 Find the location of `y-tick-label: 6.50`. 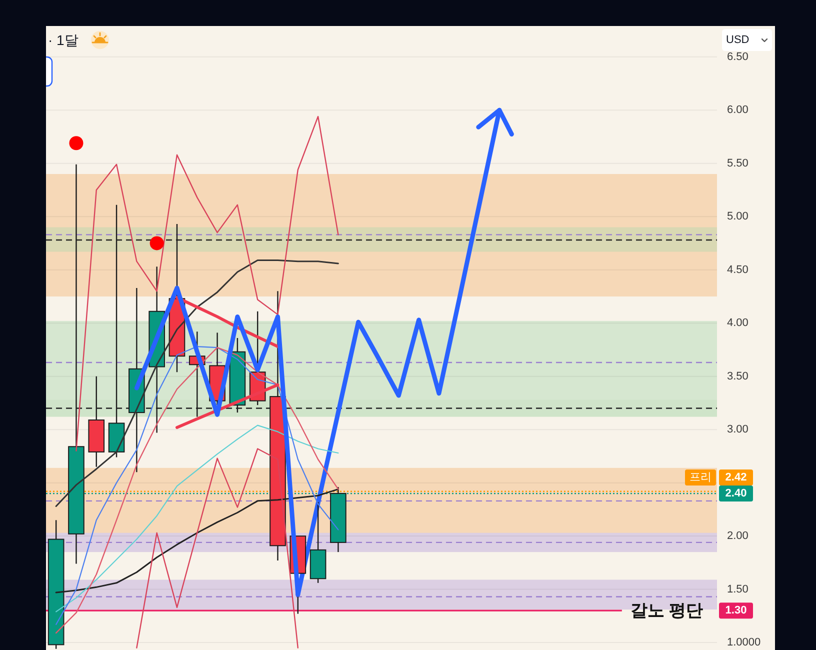

y-tick-label: 6.50 is located at coordinates (737, 56).